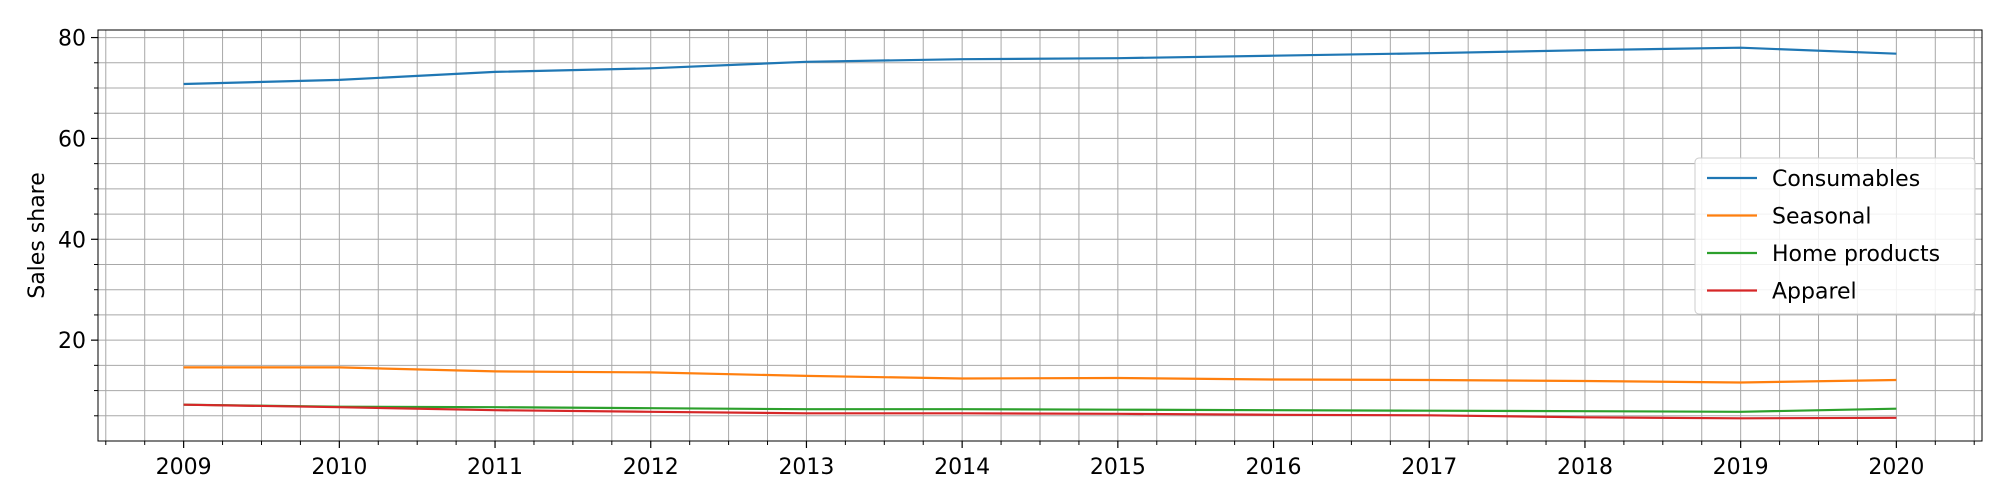  I want to click on y-tick-label: 20, so click(72, 341).